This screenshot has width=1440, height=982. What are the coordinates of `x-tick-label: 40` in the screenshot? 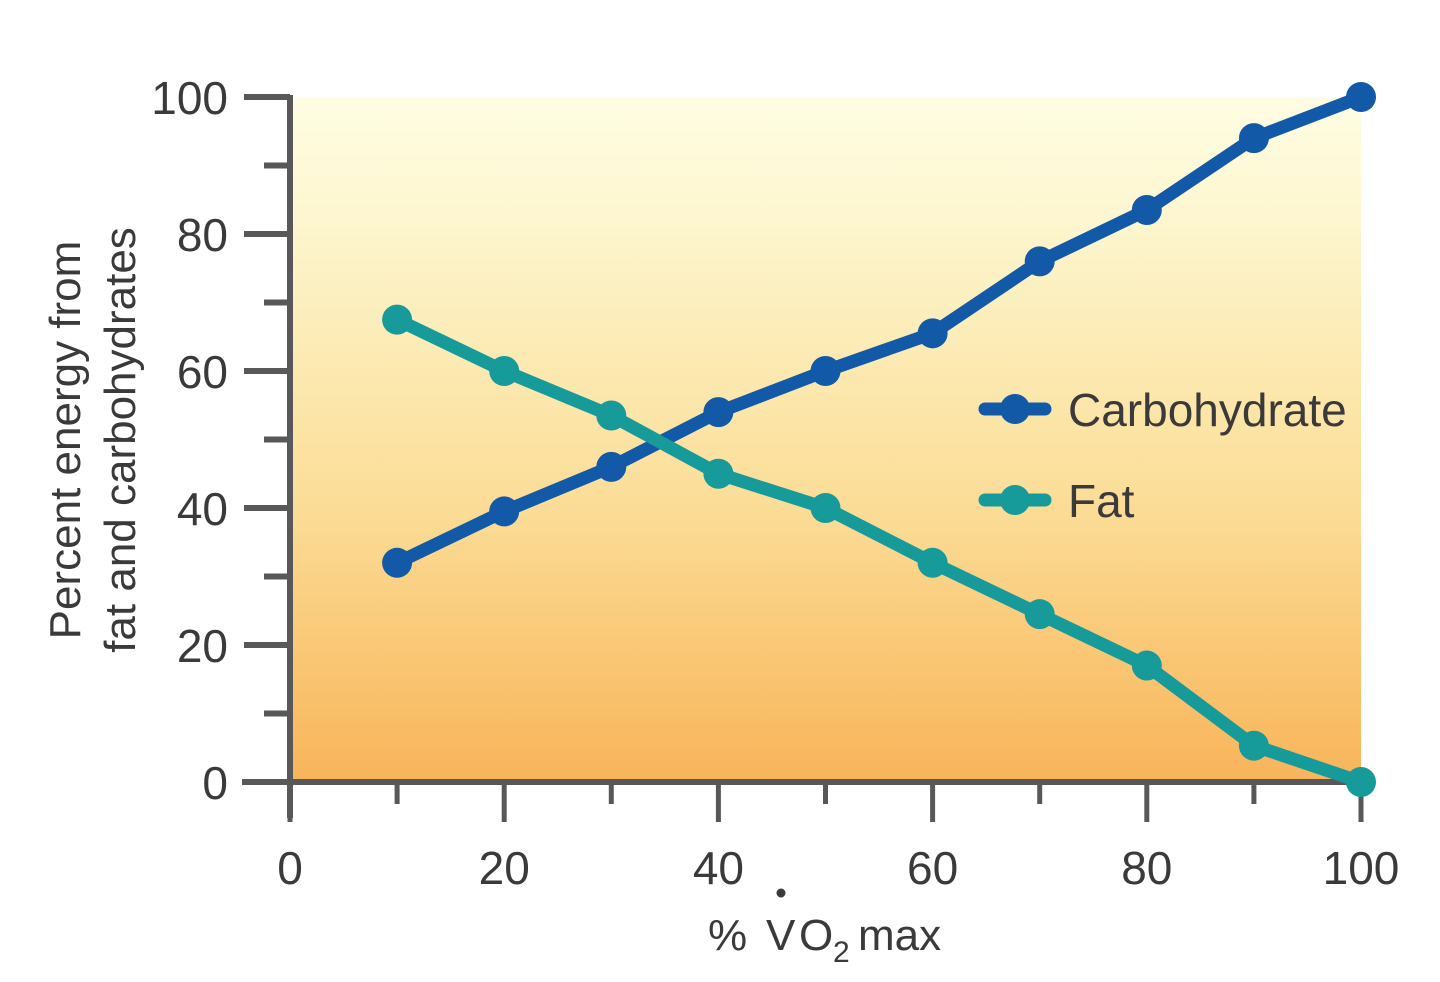 It's located at (718, 868).